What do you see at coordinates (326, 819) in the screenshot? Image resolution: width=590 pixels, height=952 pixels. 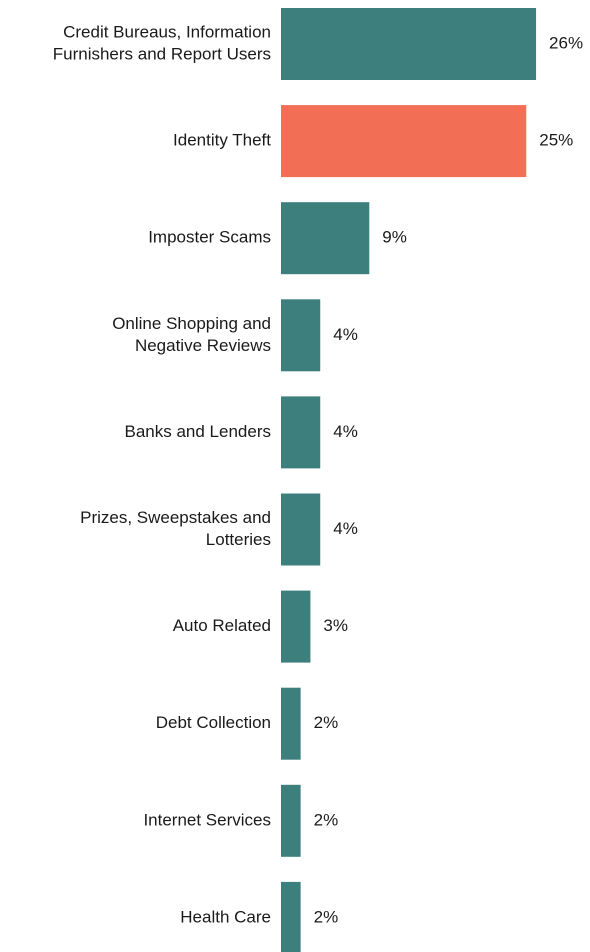 I see `value-label-8: 2%` at bounding box center [326, 819].